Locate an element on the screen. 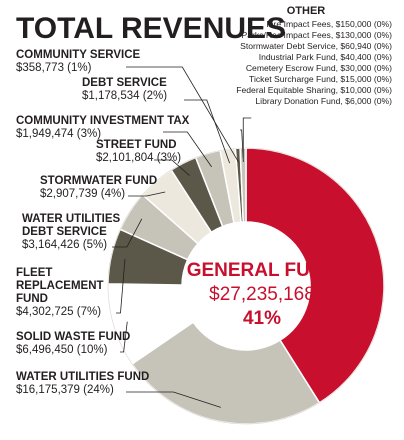 Image resolution: width=404 pixels, height=440 pixels. label-solid-waste-fund: SOLID WASTE FUND $6,496,450 (10%) is located at coordinates (73, 343).